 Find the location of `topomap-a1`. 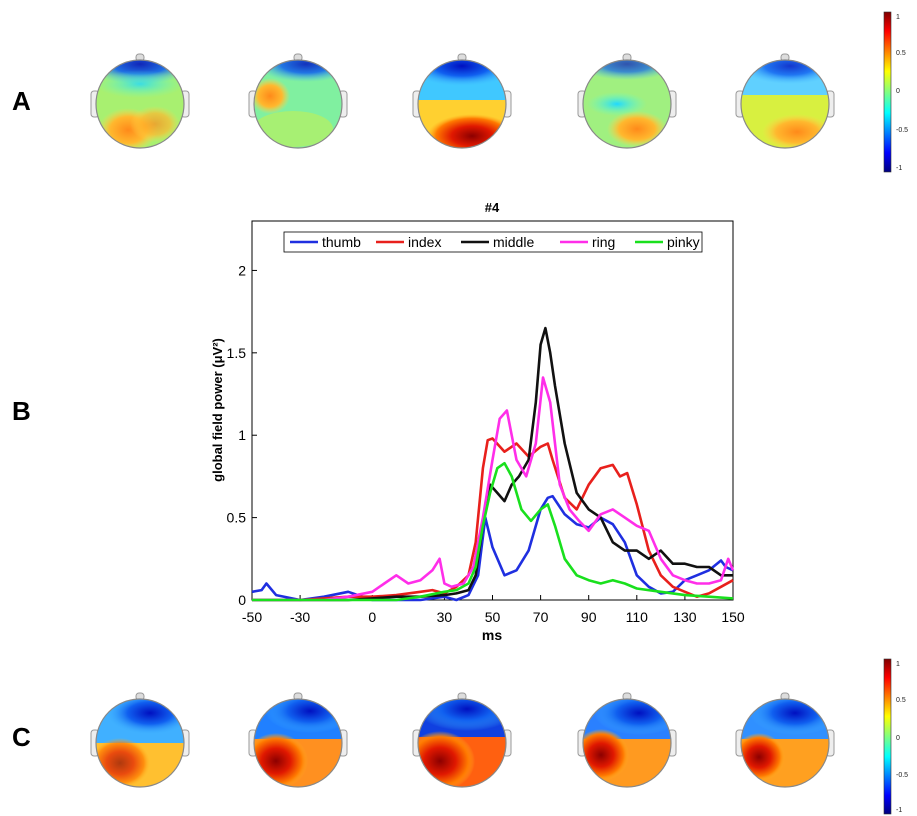

topomap-a1 is located at coordinates (140, 101).